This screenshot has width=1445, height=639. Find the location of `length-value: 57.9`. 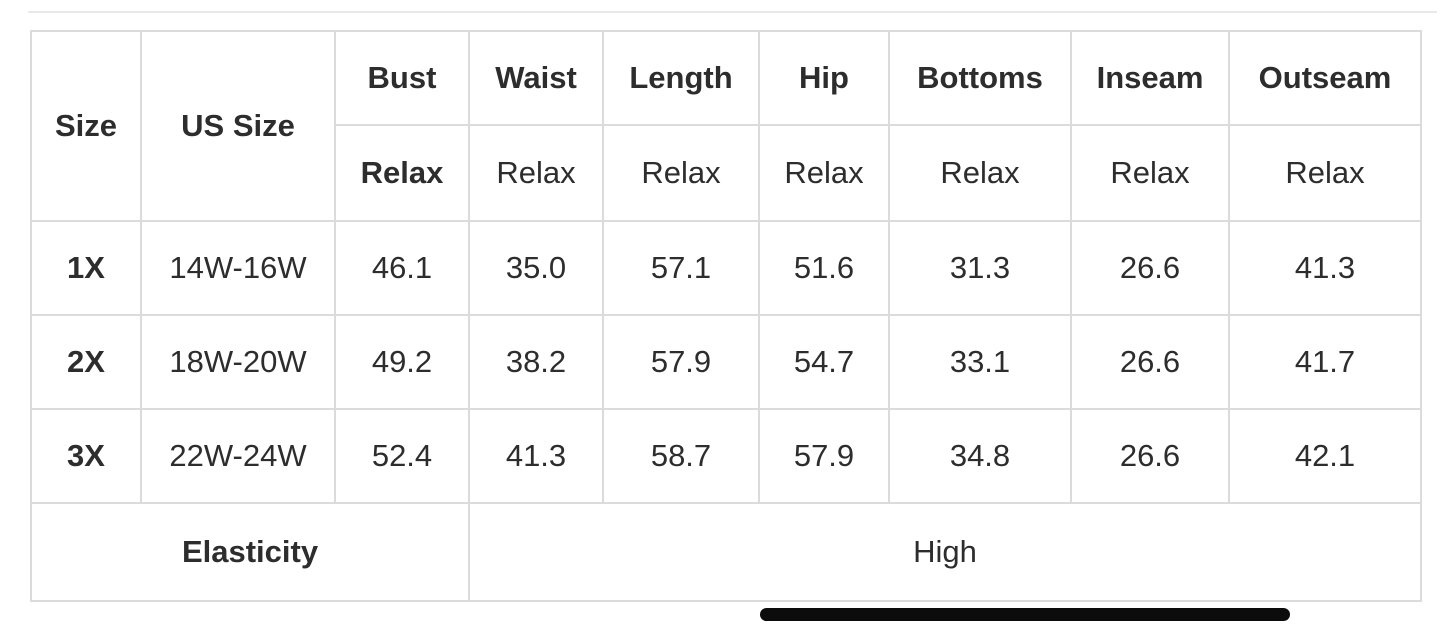

length-value: 57.9 is located at coordinates (681, 362).